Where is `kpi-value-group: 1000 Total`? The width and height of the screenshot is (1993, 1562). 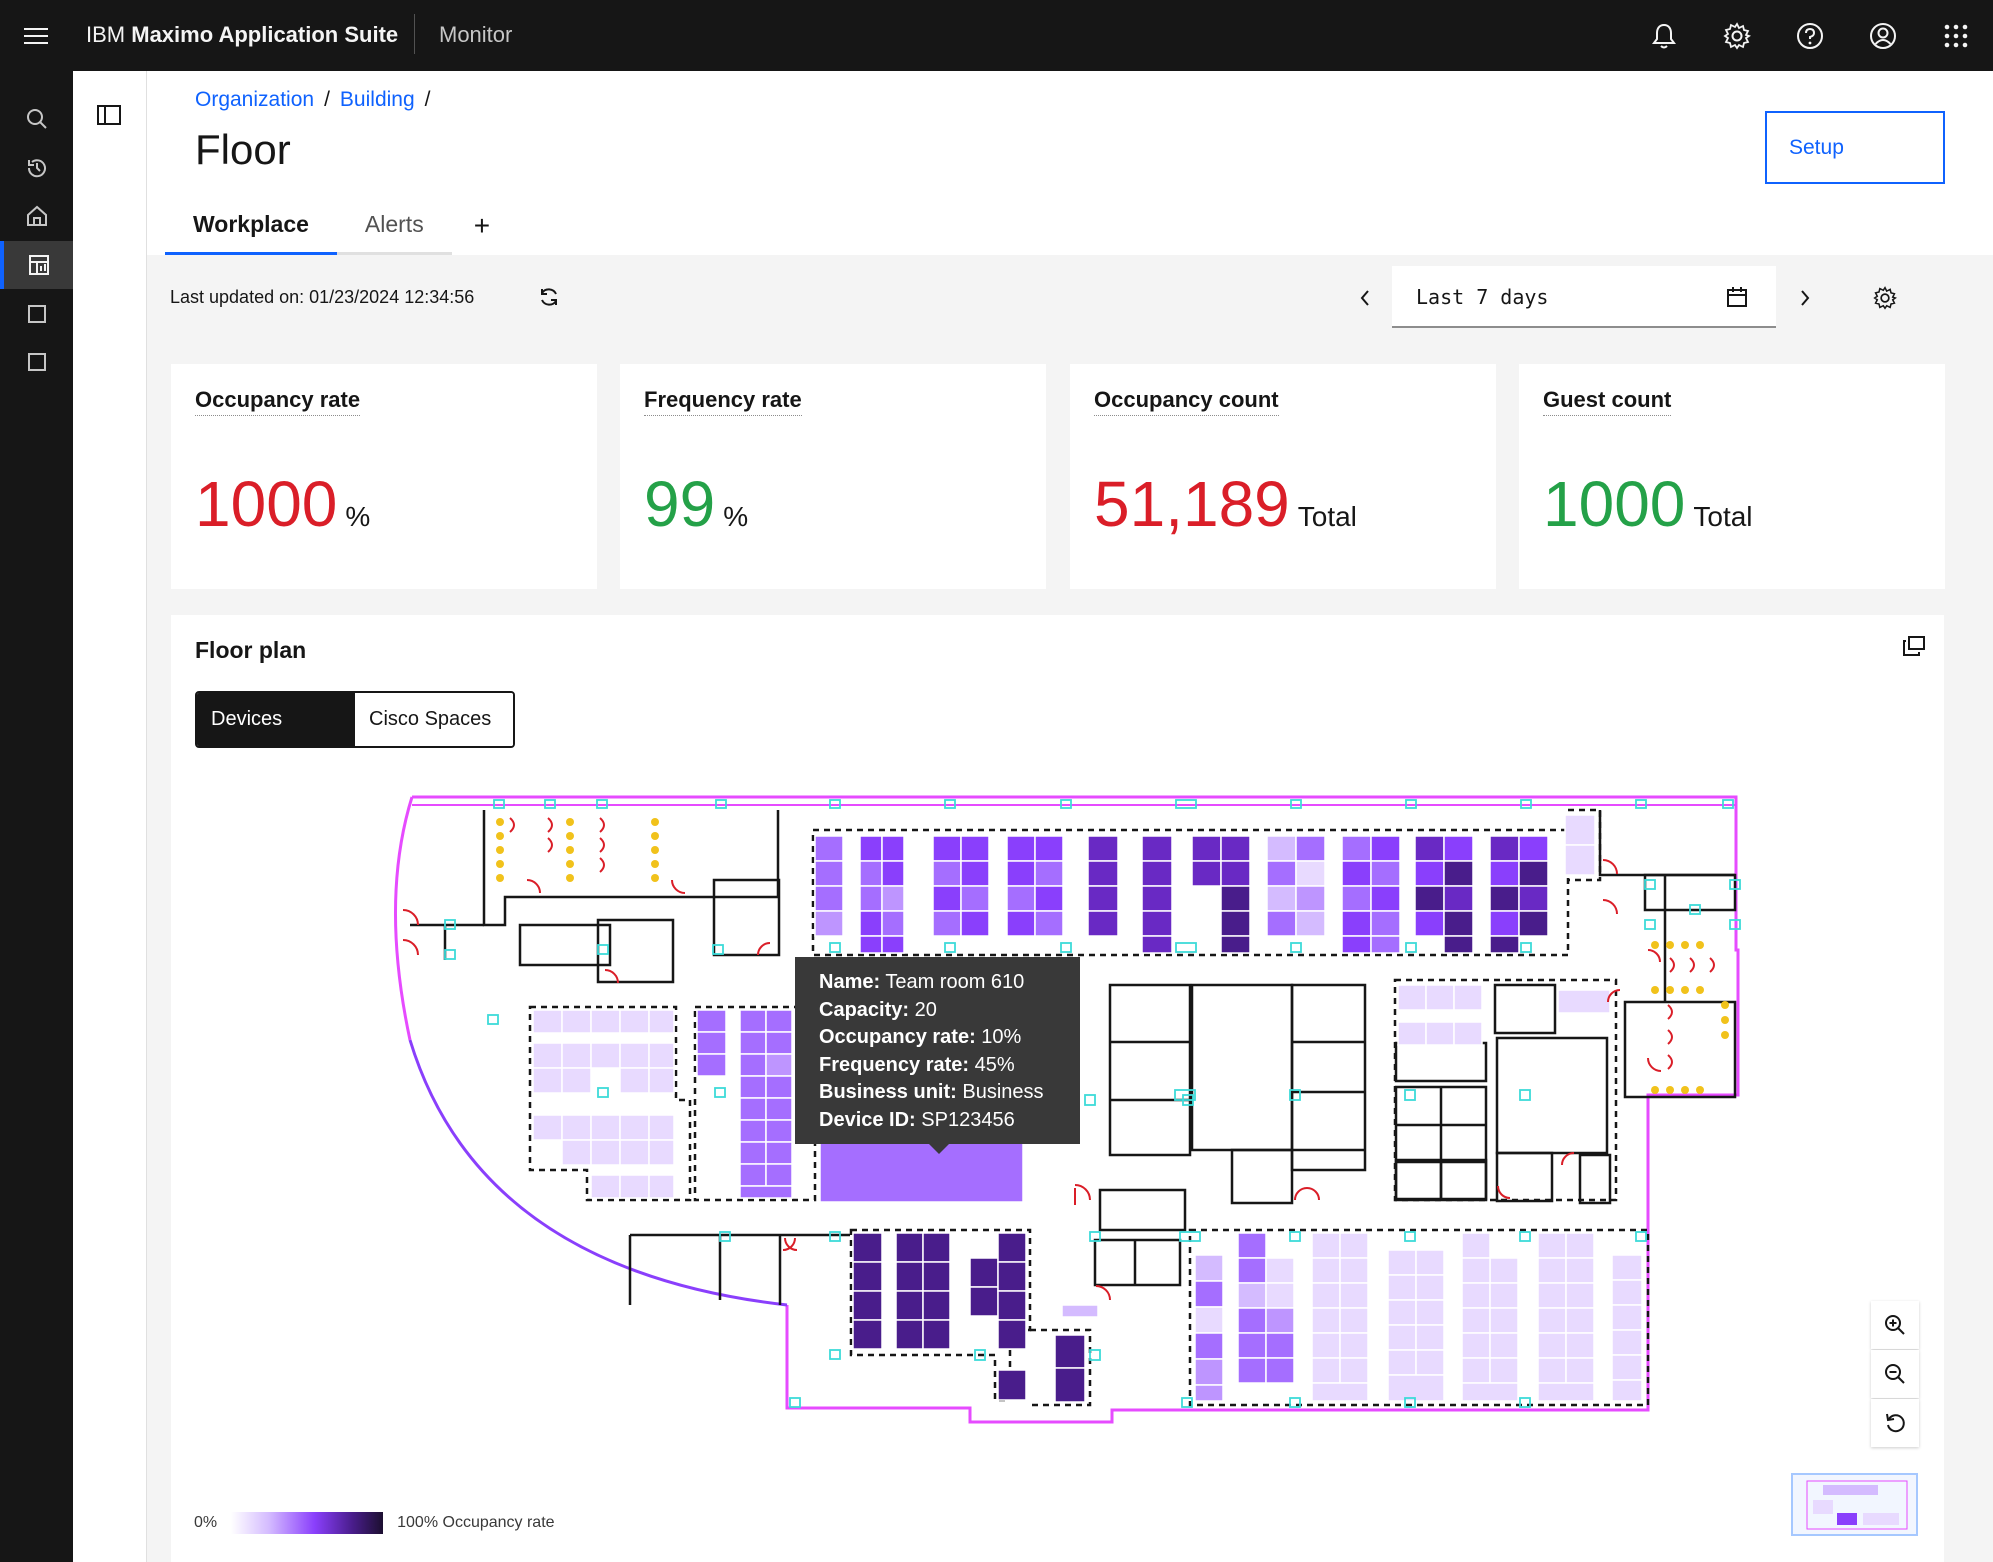
kpi-value-group: 1000 Total is located at coordinates (1648, 504).